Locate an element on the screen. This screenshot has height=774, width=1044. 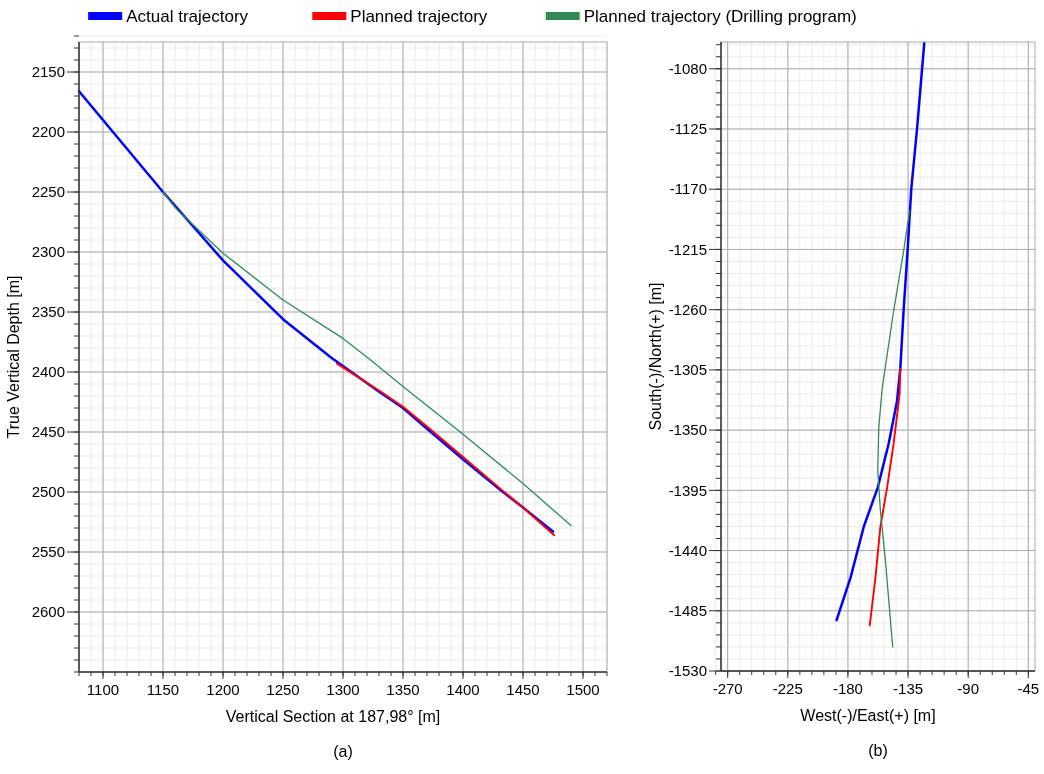
y-tick-label: 2550 is located at coordinates (48, 552).